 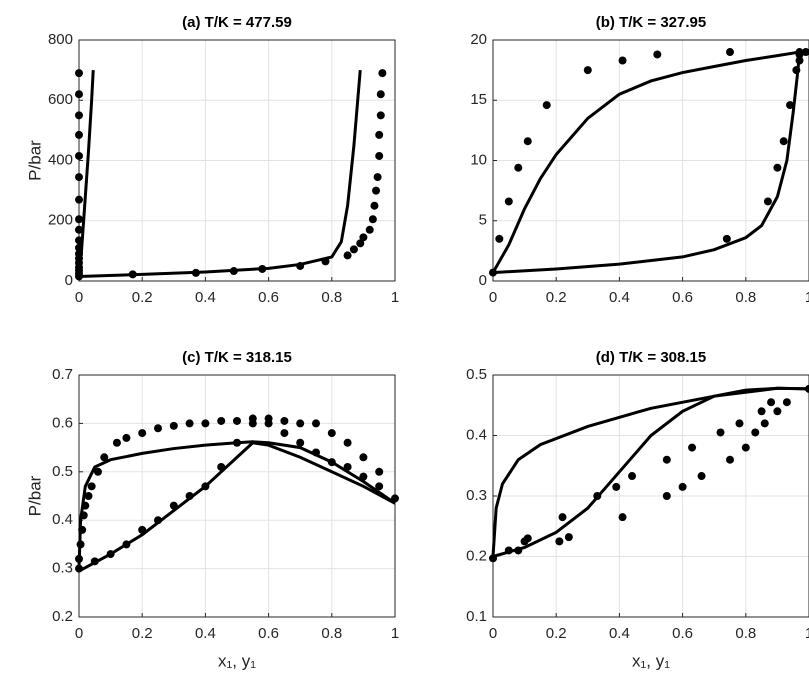 What do you see at coordinates (60, 39) in the screenshot?
I see `y-tick-label: 800` at bounding box center [60, 39].